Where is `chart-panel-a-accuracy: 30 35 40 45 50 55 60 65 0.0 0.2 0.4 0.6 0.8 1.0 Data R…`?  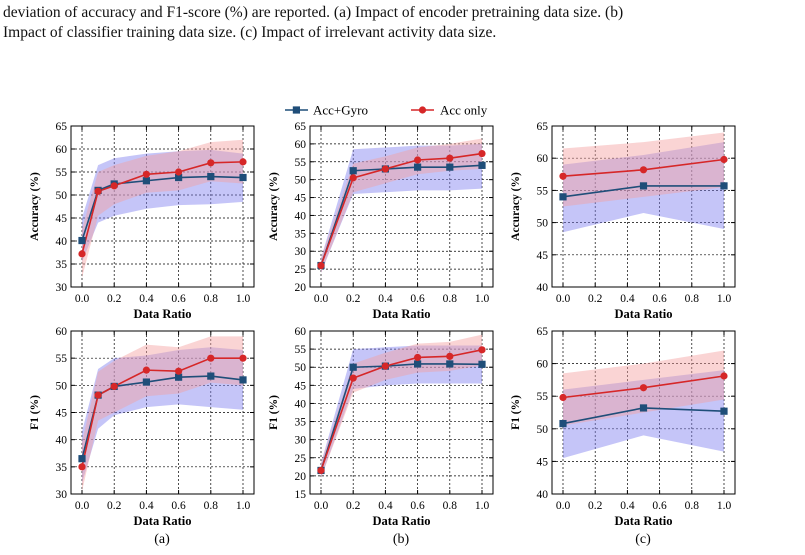 chart-panel-a-accuracy: 30 35 40 45 50 55 60 65 0.0 0.2 0.4 0.6 0.8 1.0 Data R… is located at coordinates (142, 221).